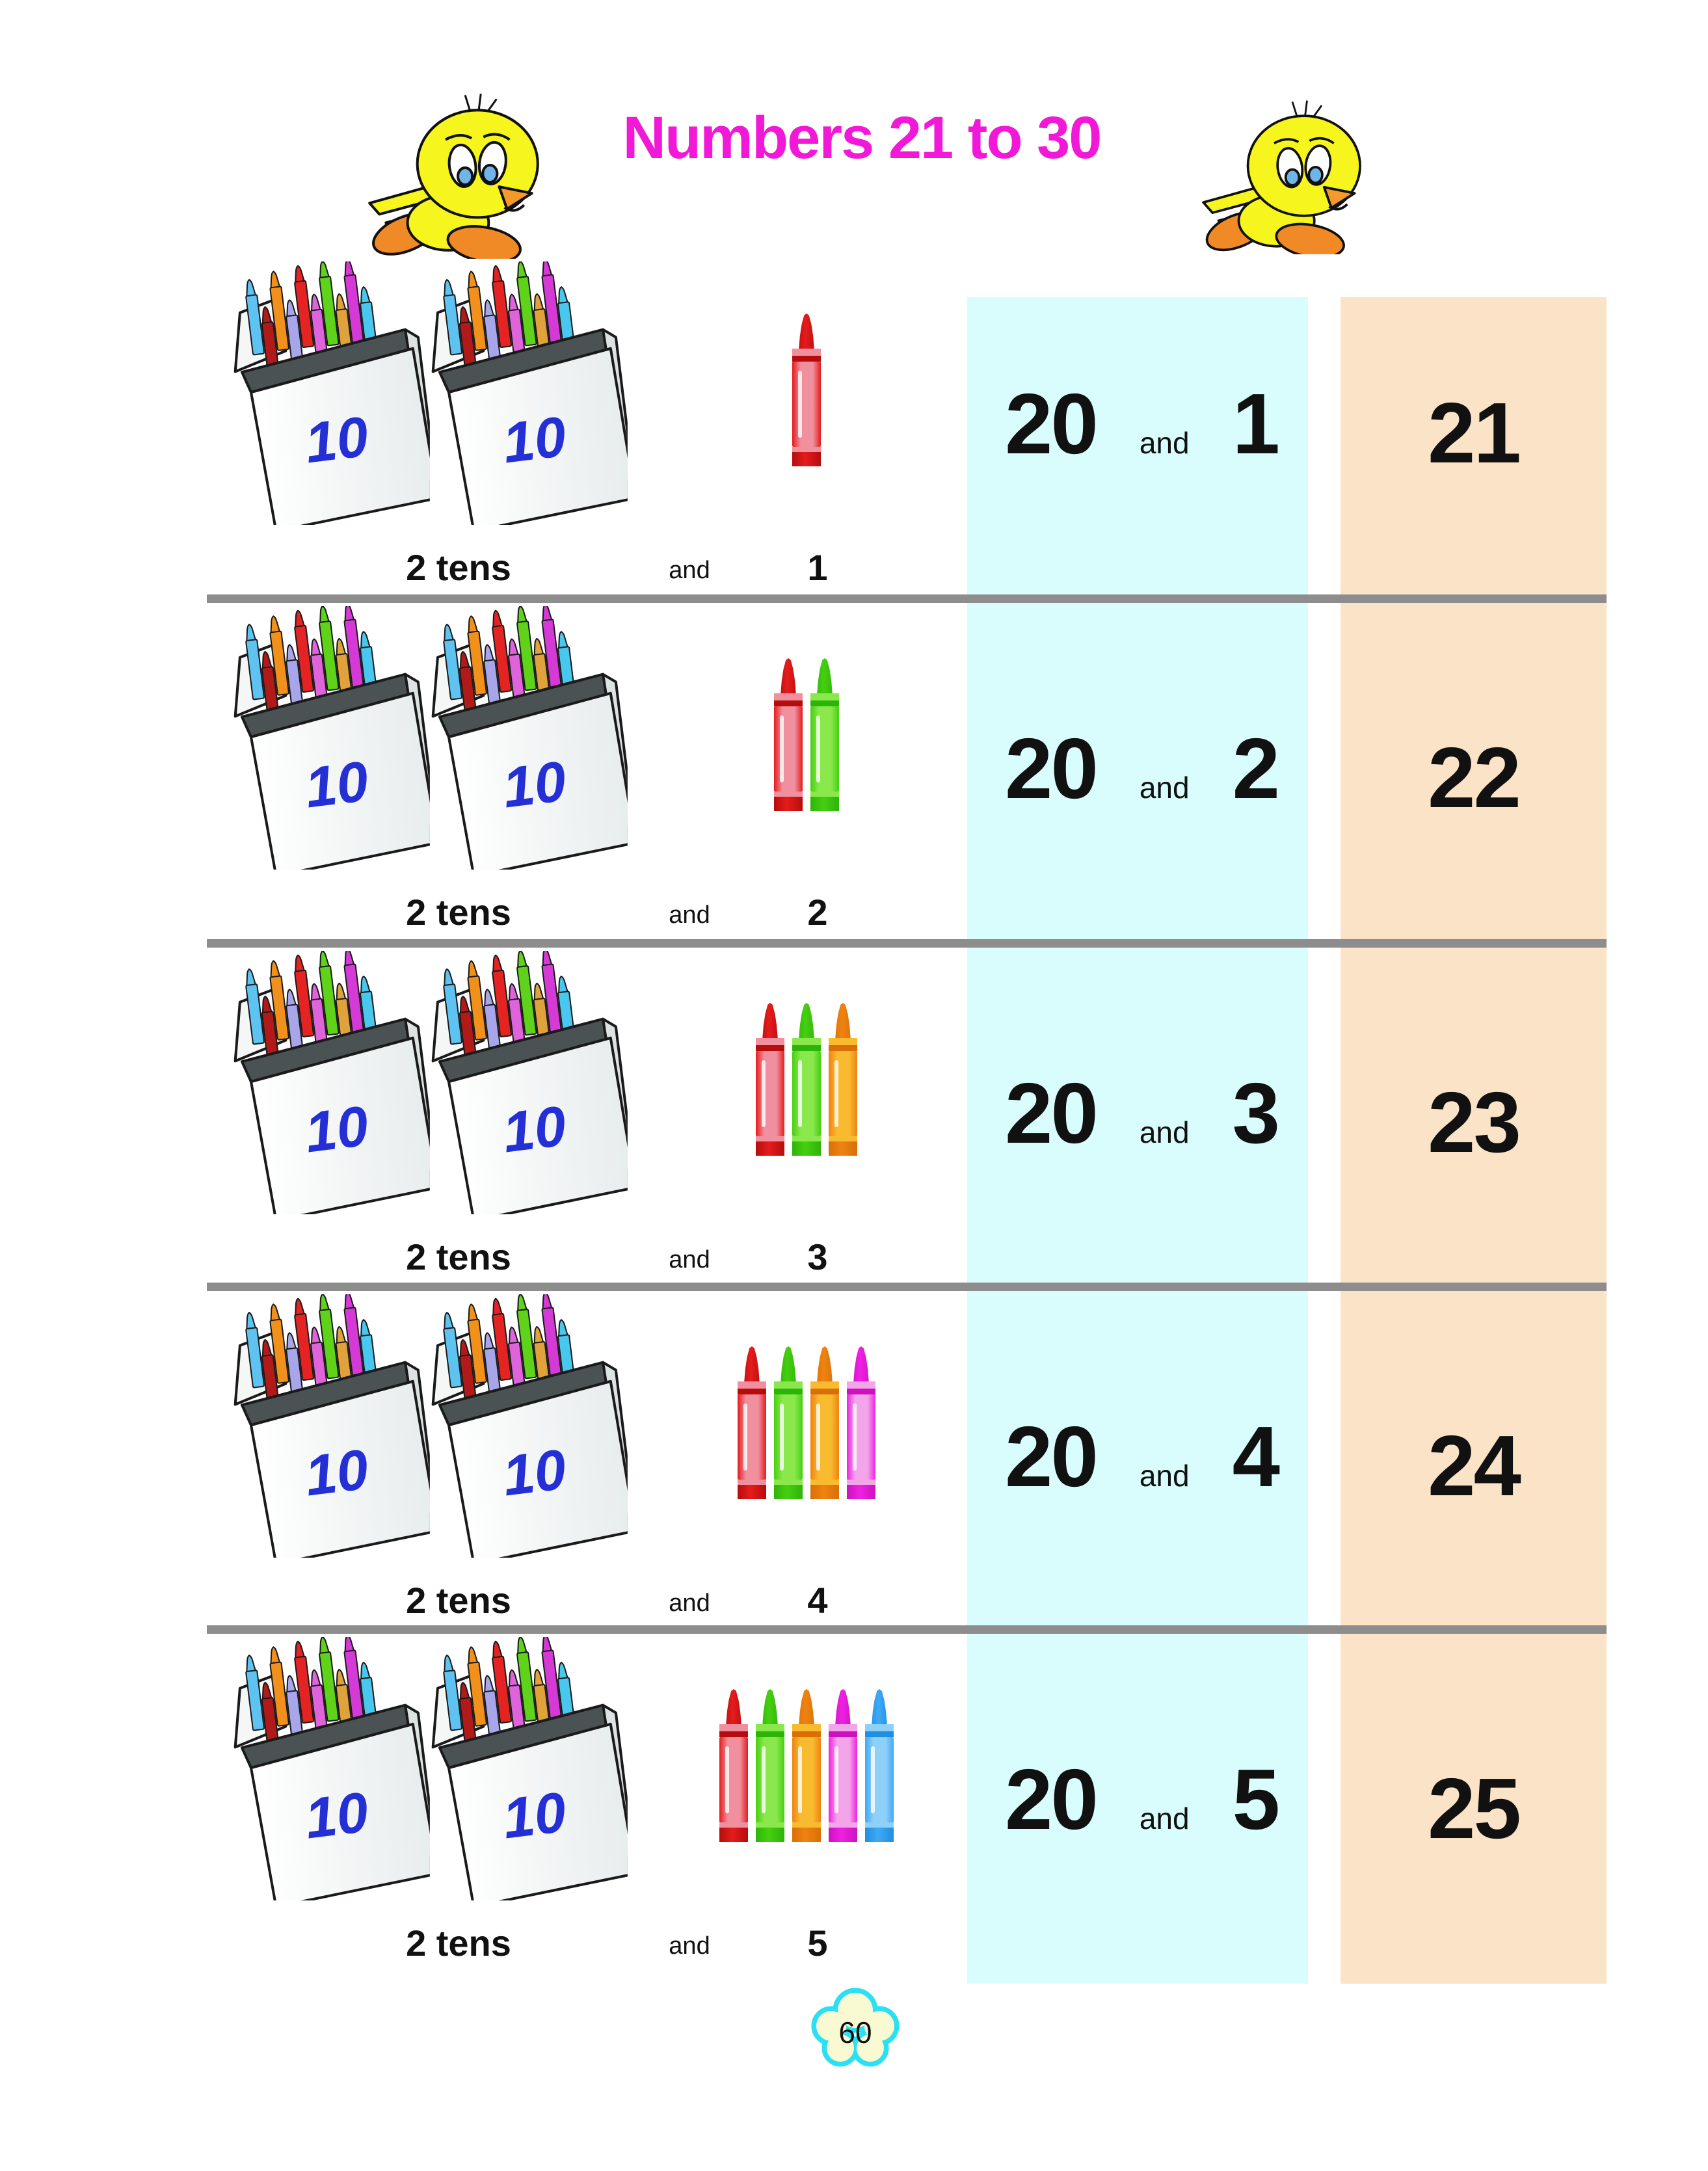  I want to click on caption-ones: 2, so click(818, 912).